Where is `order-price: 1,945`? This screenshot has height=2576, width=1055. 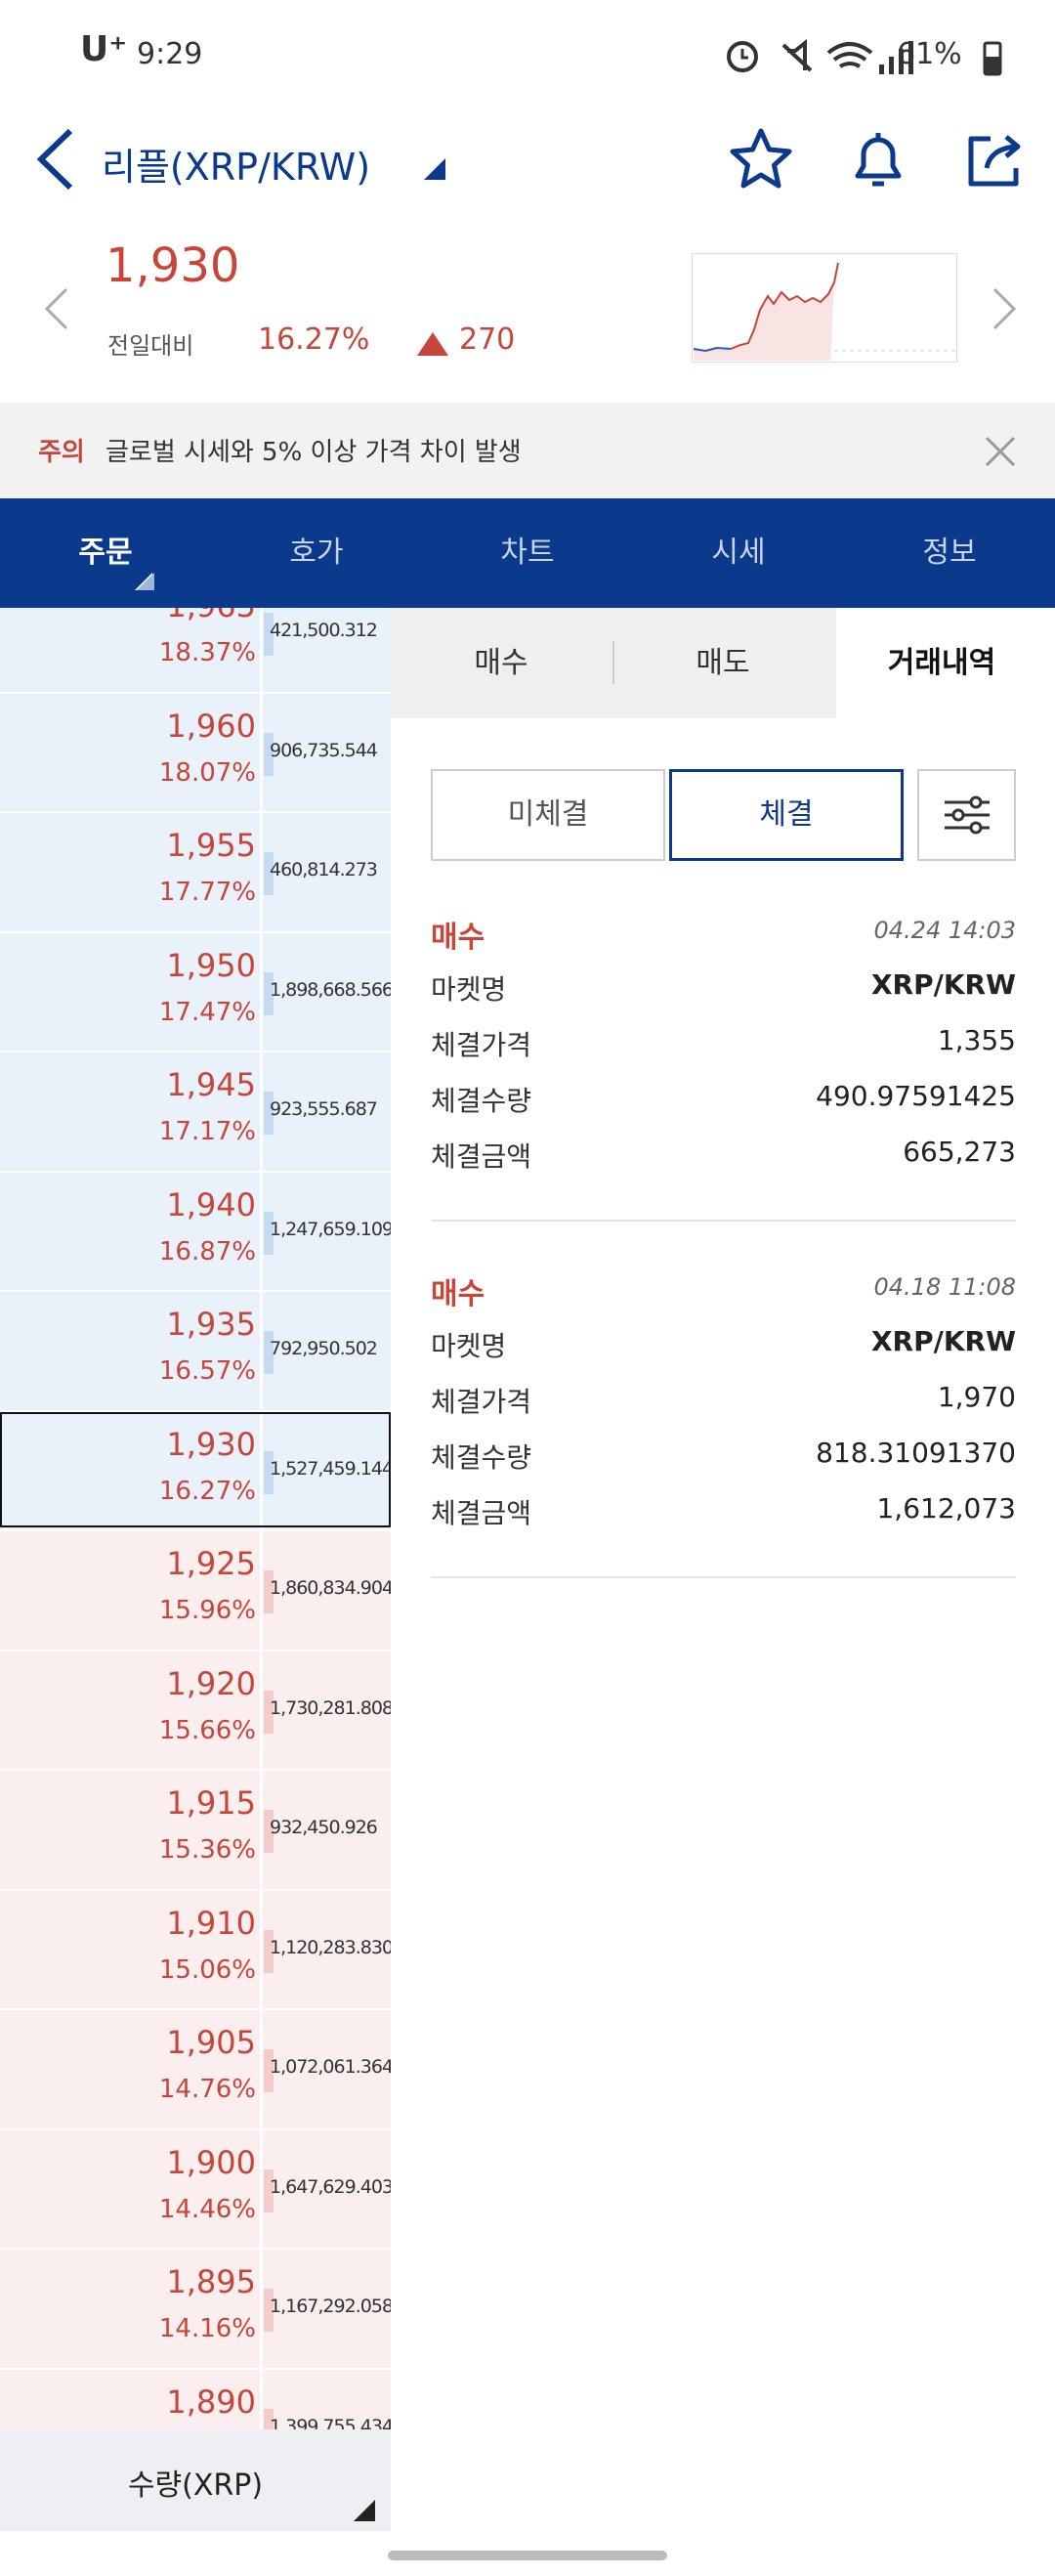 order-price: 1,945 is located at coordinates (211, 1085).